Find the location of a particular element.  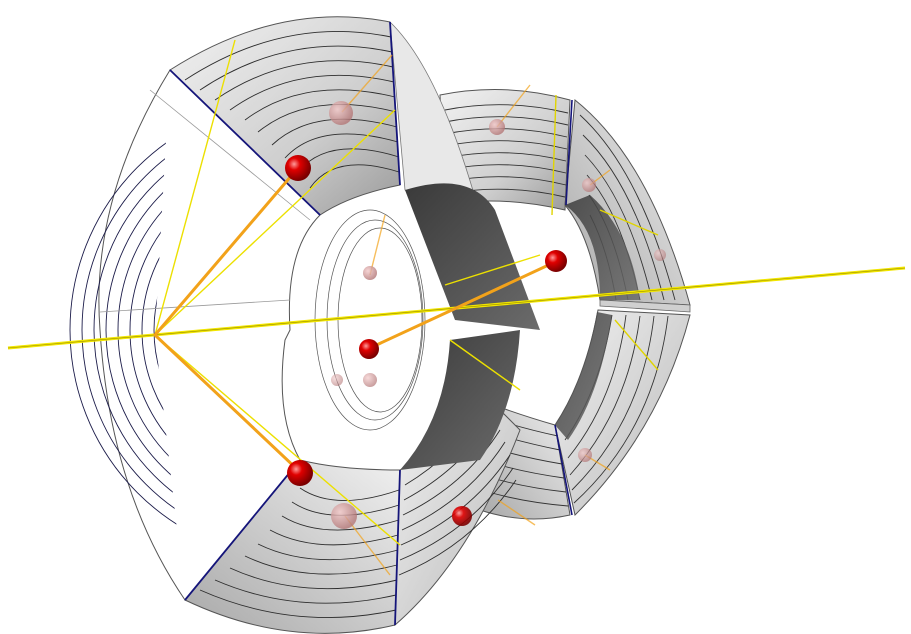

node-inner-upper is located at coordinates (370, 273).